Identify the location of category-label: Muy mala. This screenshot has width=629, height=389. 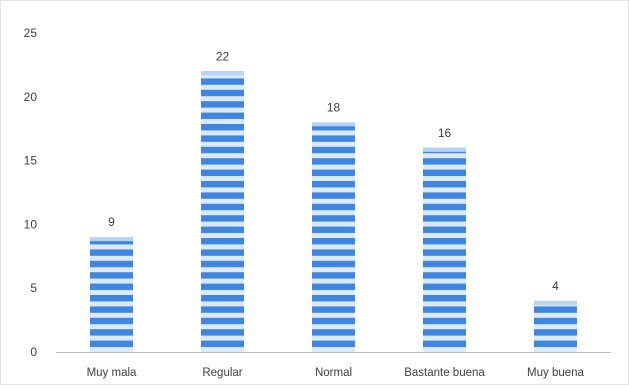
(112, 373).